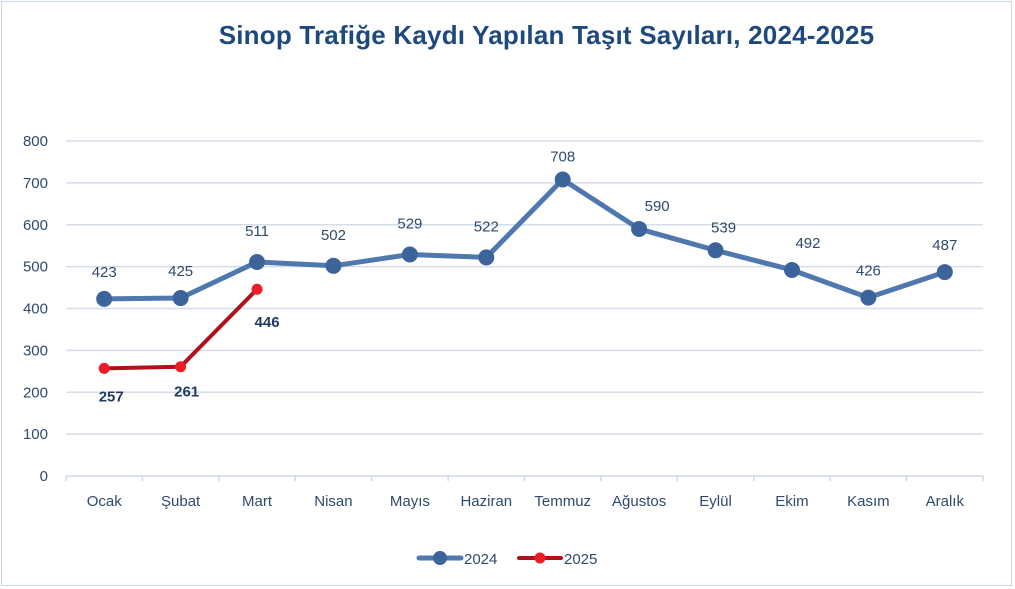  Describe the element at coordinates (410, 501) in the screenshot. I see `x-tick-label: Mayıs` at that location.